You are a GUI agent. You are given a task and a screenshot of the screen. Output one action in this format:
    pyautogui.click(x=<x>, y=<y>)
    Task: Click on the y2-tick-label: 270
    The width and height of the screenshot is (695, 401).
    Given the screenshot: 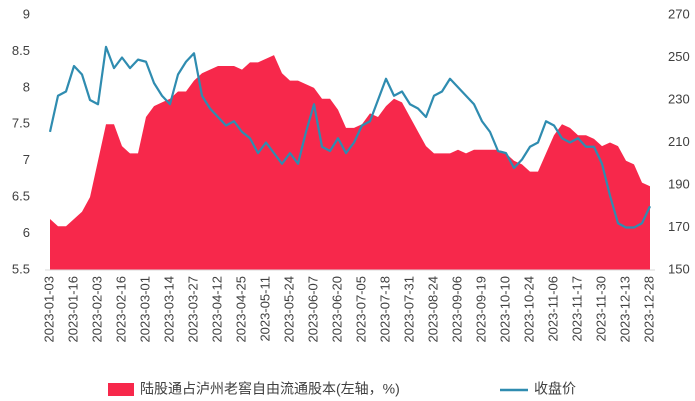 What is the action you would take?
    pyautogui.click(x=679, y=13)
    